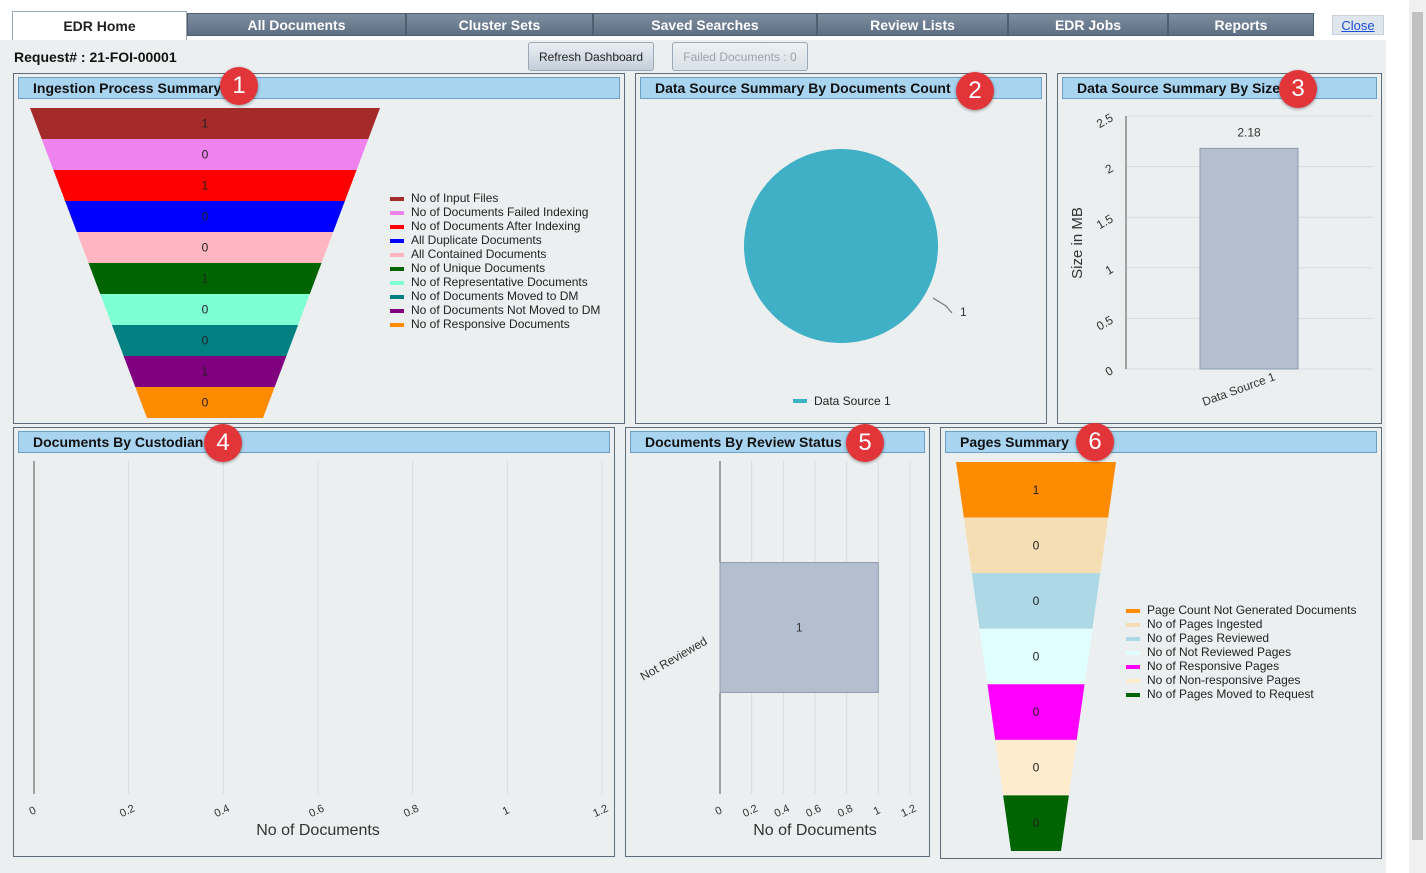 The width and height of the screenshot is (1426, 873). What do you see at coordinates (1105, 120) in the screenshot?
I see `y-tick-label: 2.5` at bounding box center [1105, 120].